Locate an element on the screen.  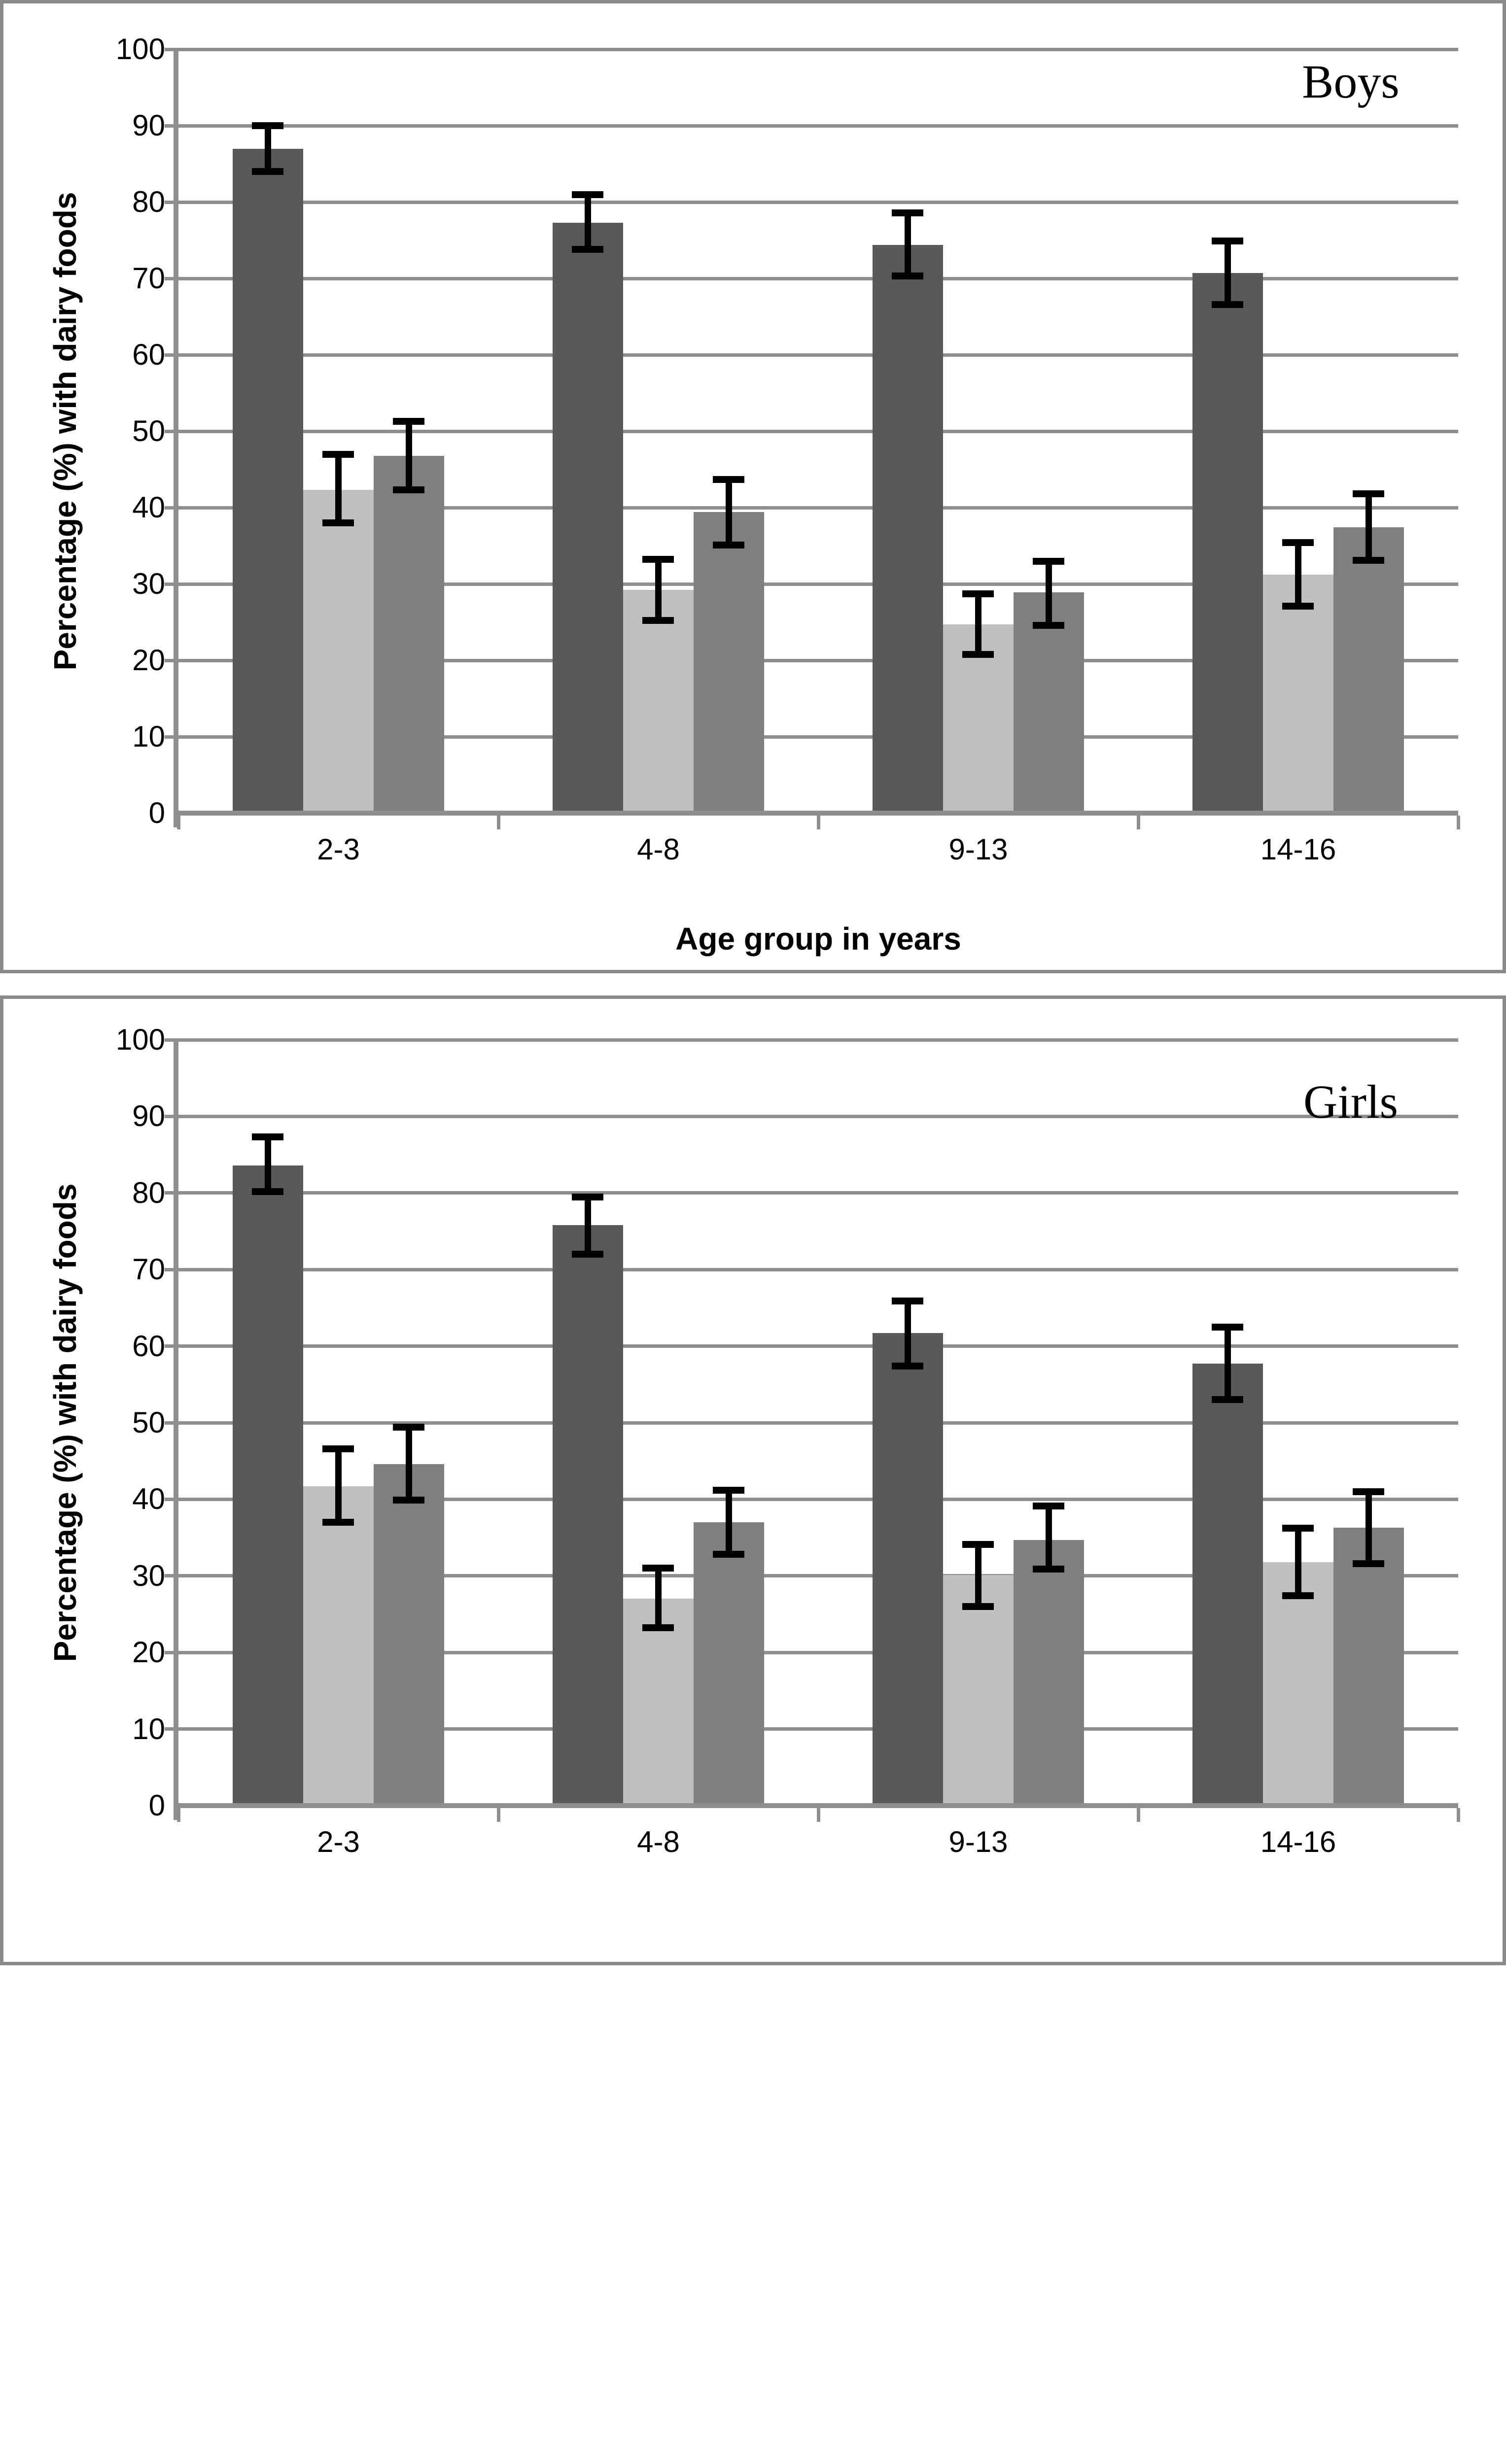
x-tick-label: 2-3 is located at coordinates (338, 1841).